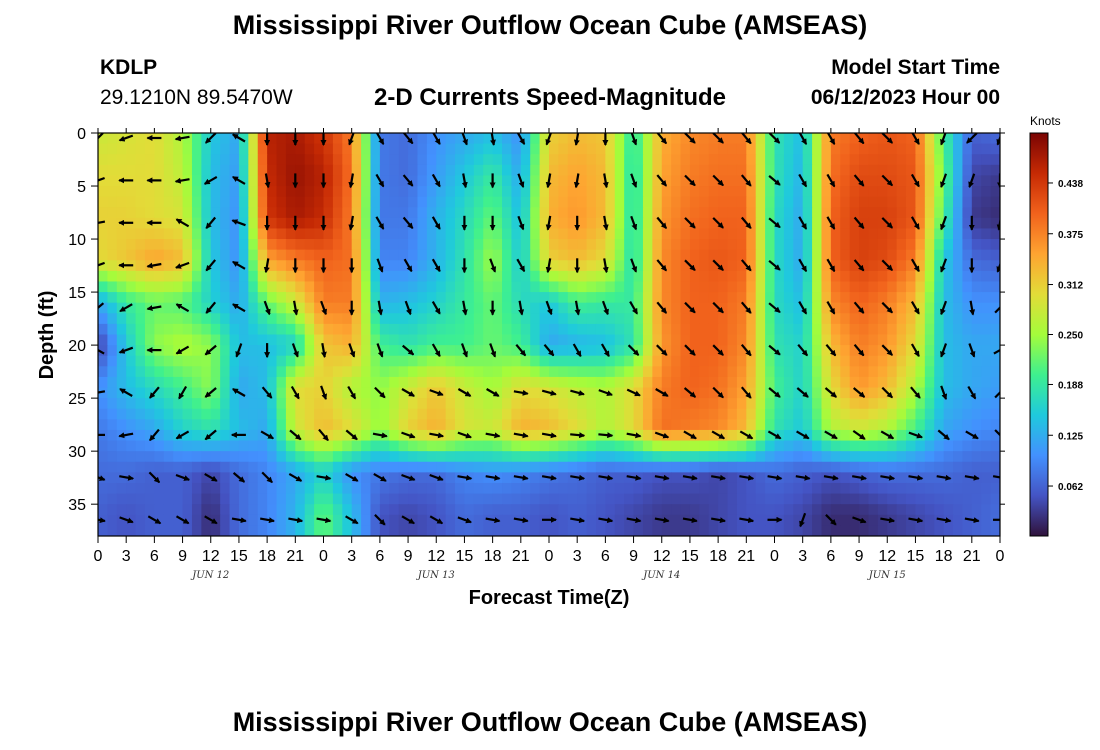 The width and height of the screenshot is (1100, 750). I want to click on y-tick-label: 15, so click(77, 293).